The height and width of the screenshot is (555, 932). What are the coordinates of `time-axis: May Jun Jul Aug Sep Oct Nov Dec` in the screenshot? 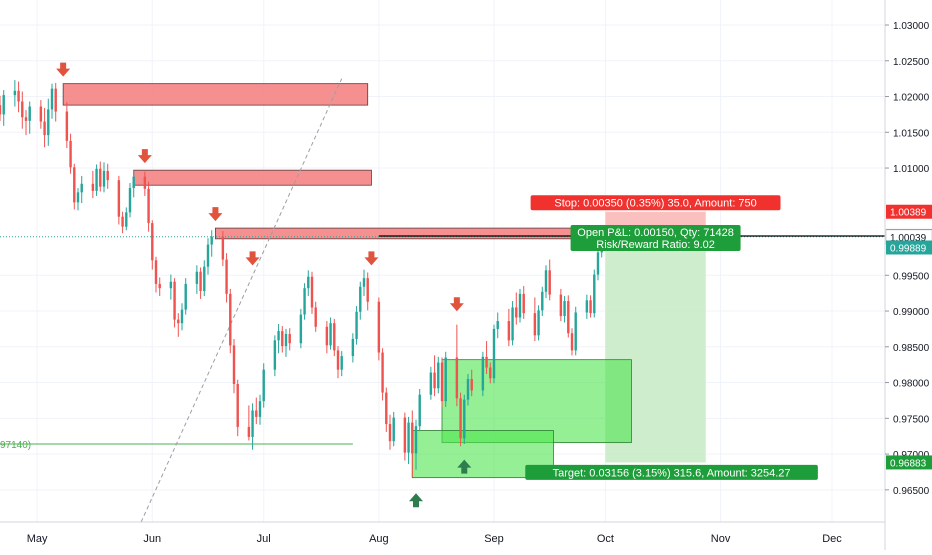 It's located at (442, 533).